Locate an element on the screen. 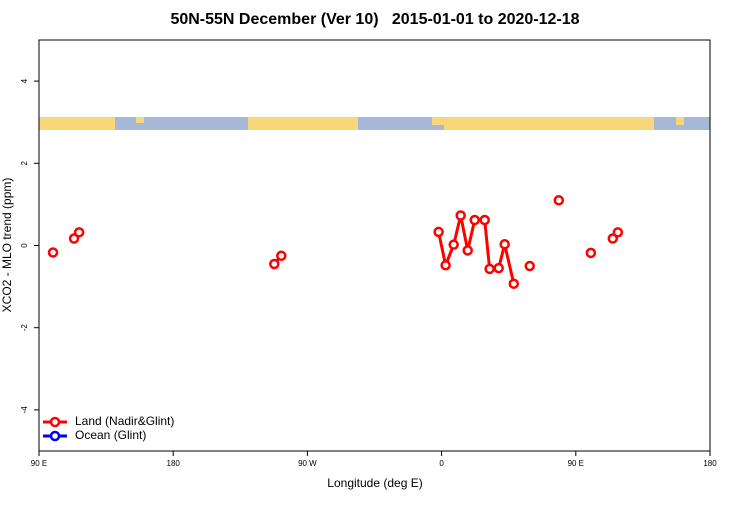 The height and width of the screenshot is (505, 750). series-line is located at coordinates (476, 250).